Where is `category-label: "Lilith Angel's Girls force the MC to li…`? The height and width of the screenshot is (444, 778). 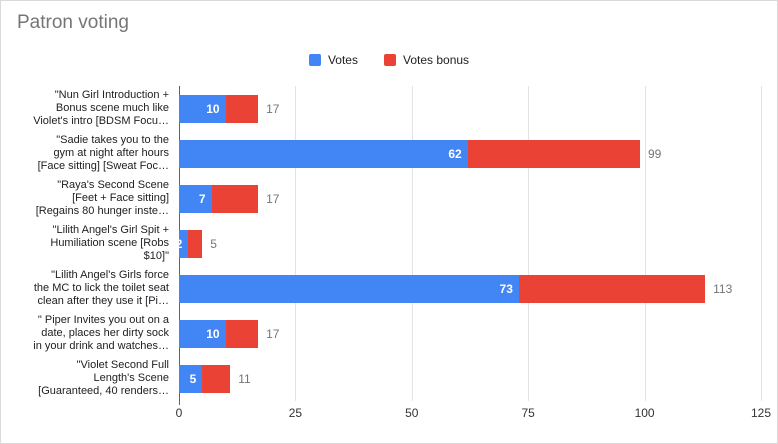 category-label: "Lilith Angel's Girls force the MC to li… is located at coordinates (101, 288).